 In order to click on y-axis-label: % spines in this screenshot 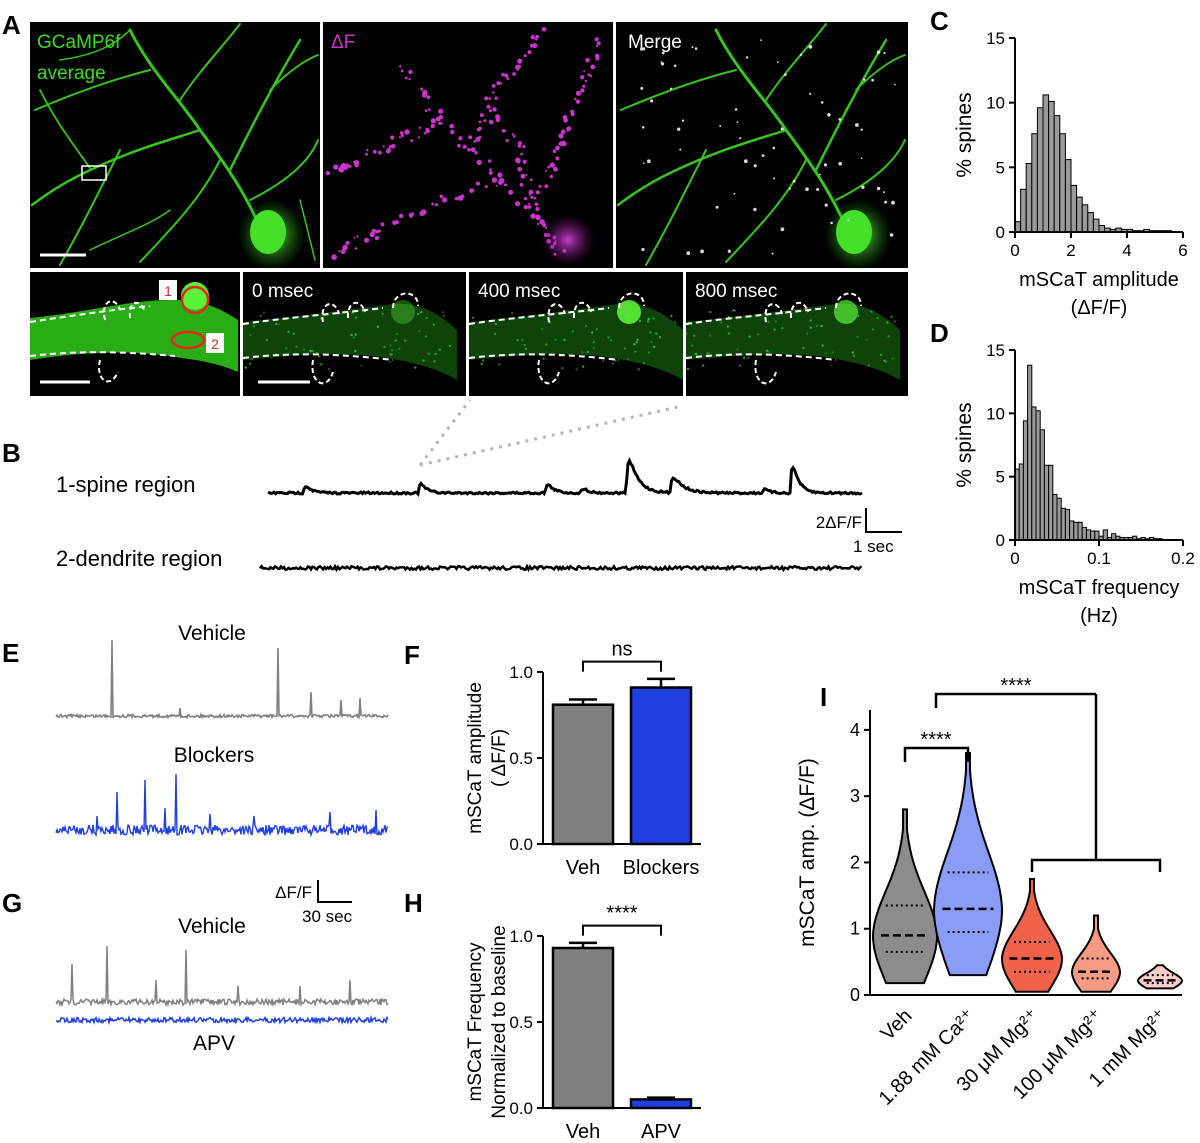, I will do `click(964, 134)`.